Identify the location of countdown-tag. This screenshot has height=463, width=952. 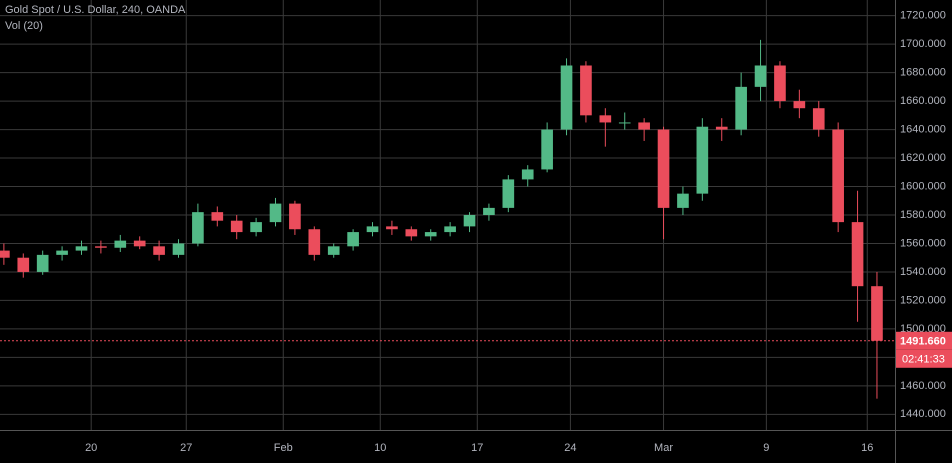
(924, 358).